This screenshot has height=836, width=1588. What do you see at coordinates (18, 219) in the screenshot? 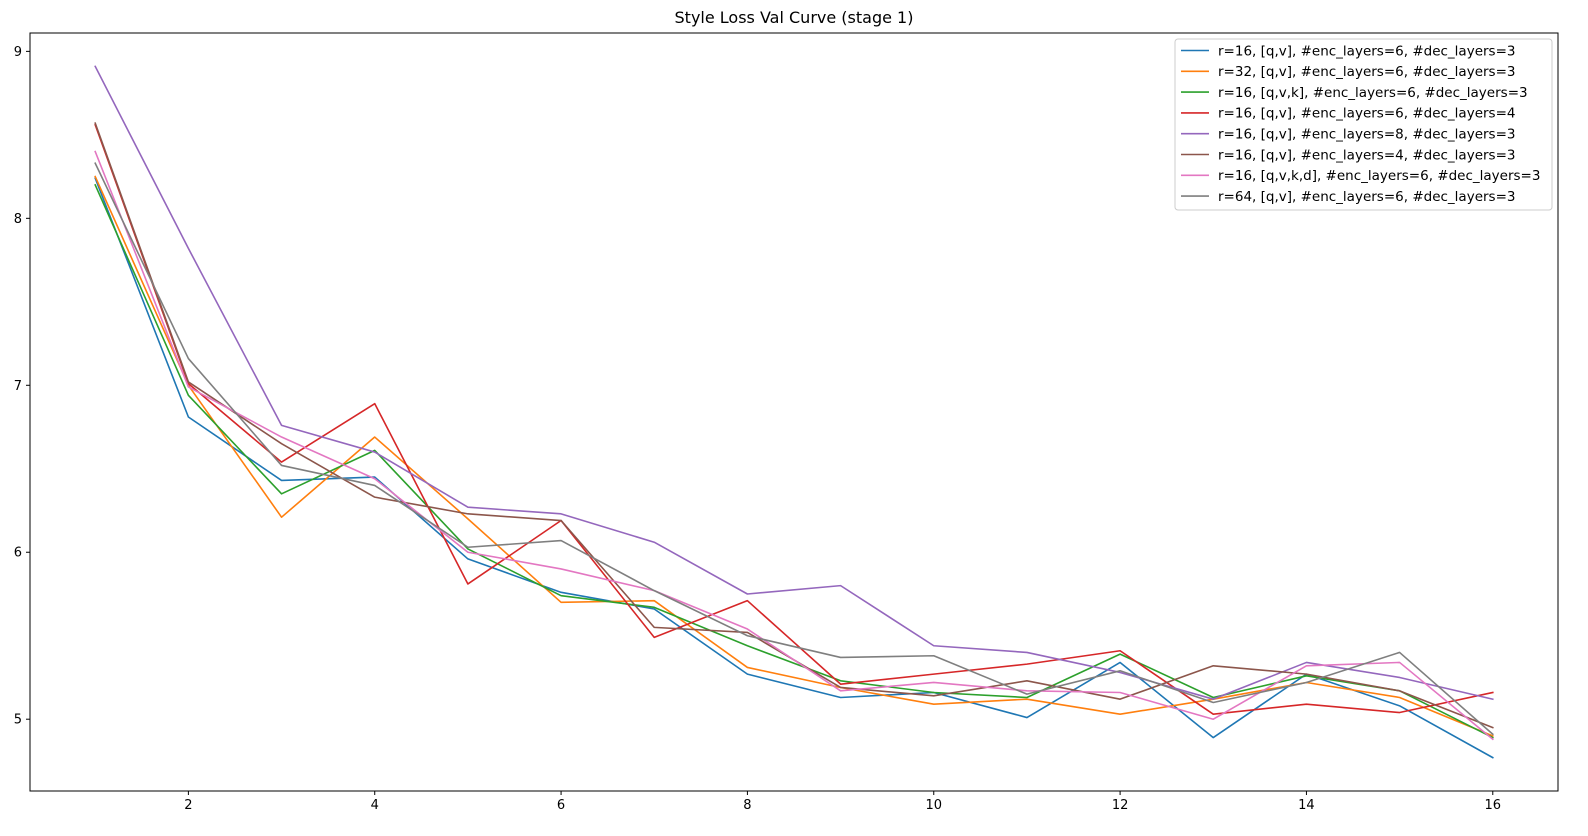
I see `y-tick-label: 8` at bounding box center [18, 219].